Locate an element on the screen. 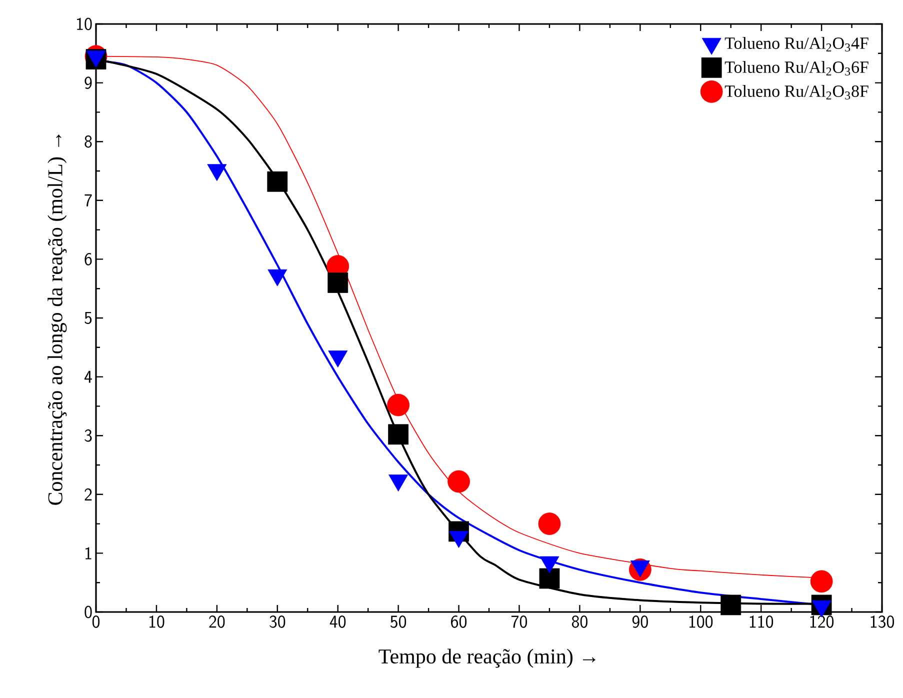 The width and height of the screenshot is (903, 698). y-tick-label: 2 is located at coordinates (88, 494).